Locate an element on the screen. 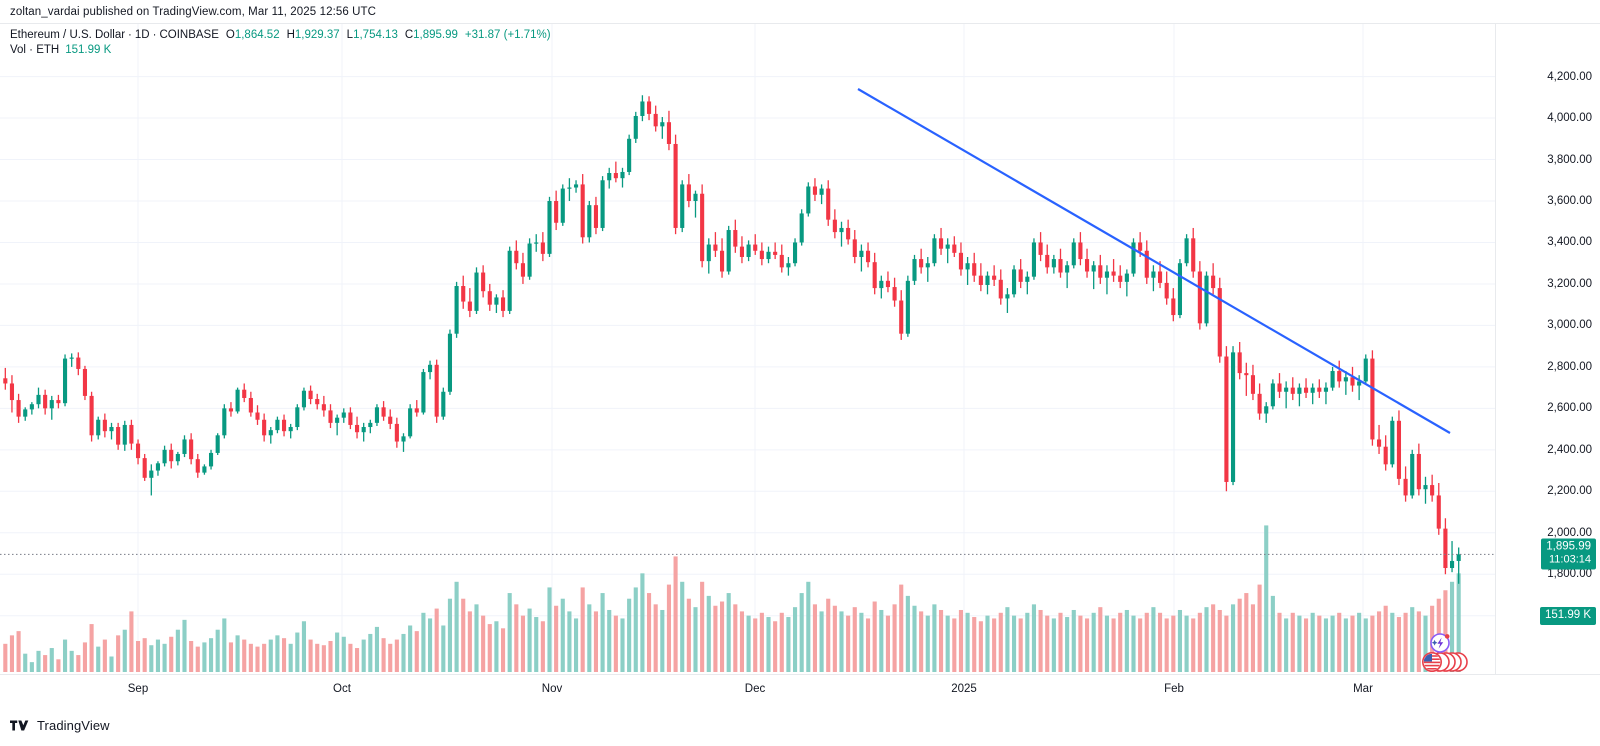  floating-badges-svg is located at coordinates (1443, 652).